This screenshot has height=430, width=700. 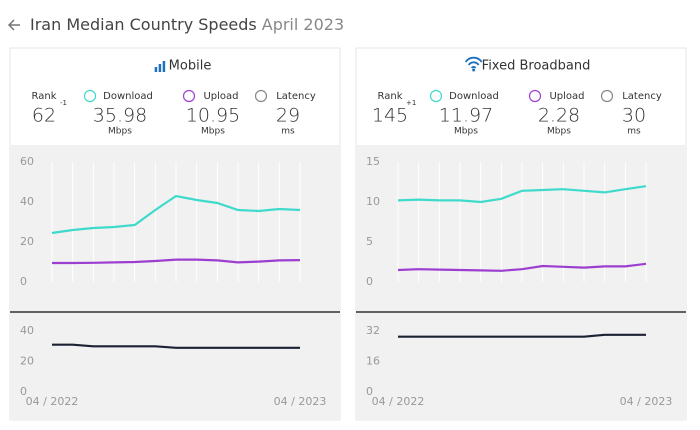 I want to click on stat-value: 11.97, so click(x=466, y=116).